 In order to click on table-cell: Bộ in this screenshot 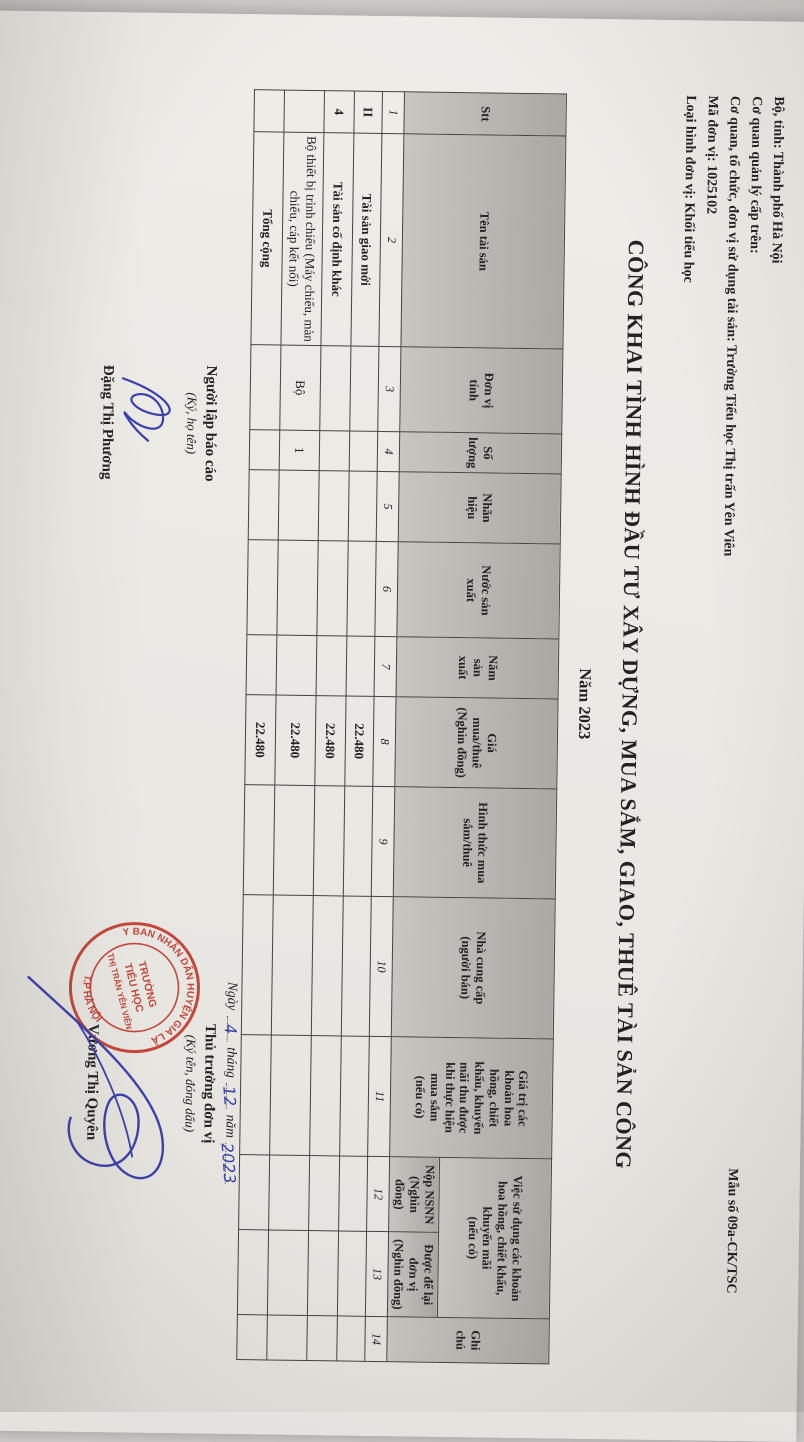, I will do `click(300, 388)`.